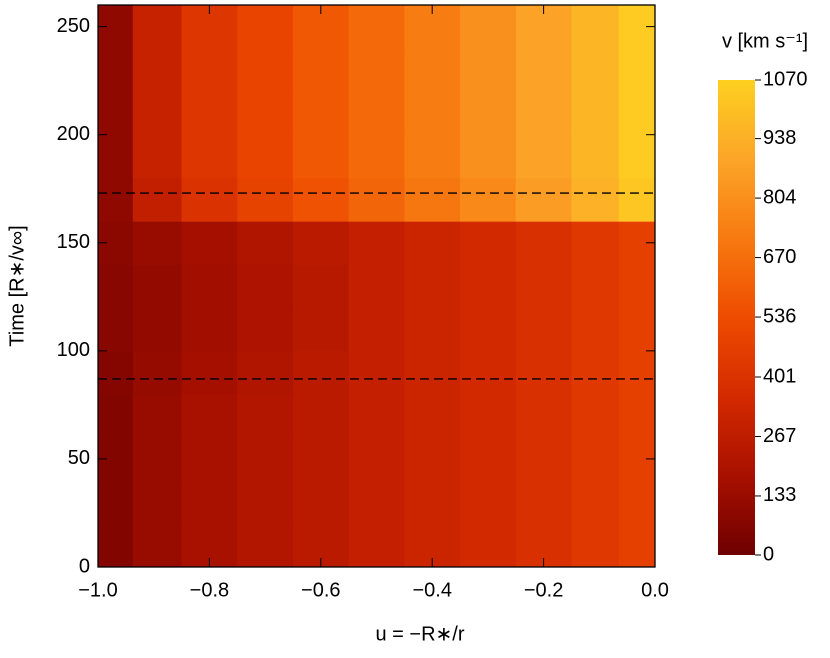  What do you see at coordinates (765, 41) in the screenshot?
I see `colorbar-label: v [km s⁻¹]` at bounding box center [765, 41].